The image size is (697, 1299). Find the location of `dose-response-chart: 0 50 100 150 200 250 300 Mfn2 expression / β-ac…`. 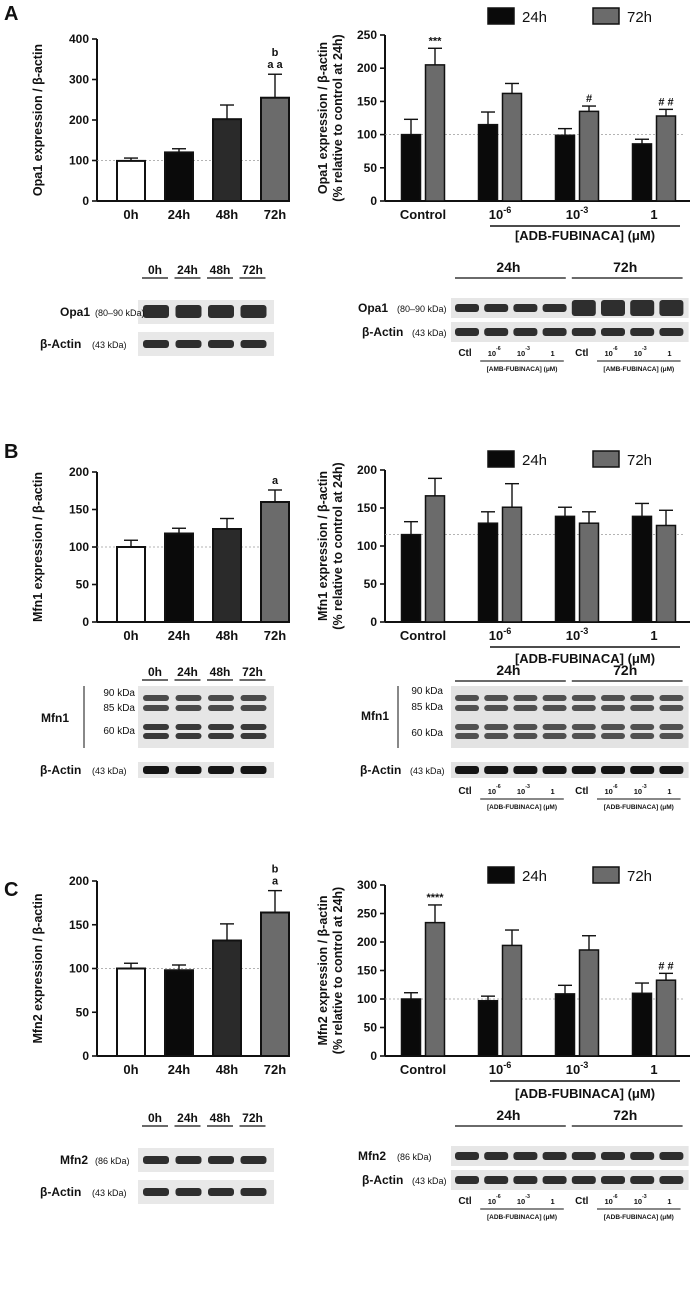

dose-response-chart: 0 50 100 150 200 250 300 Mfn2 expression / β-ac… is located at coordinates (503, 983).